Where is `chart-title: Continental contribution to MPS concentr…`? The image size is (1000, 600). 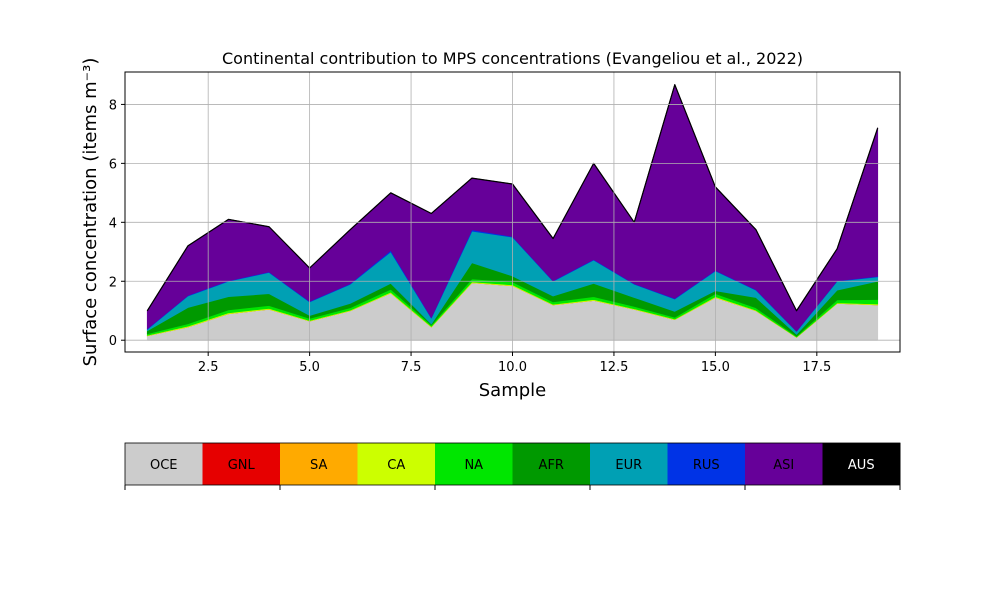 chart-title: Continental contribution to MPS concentr… is located at coordinates (512, 58).